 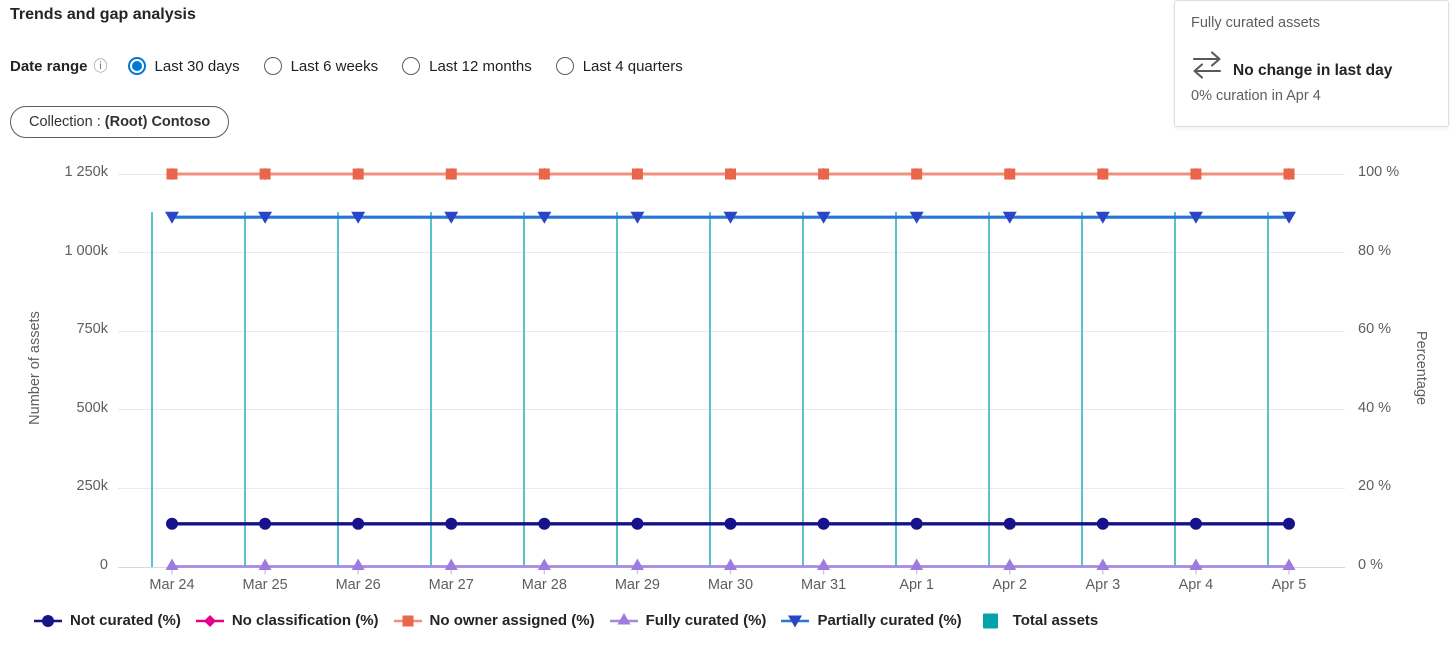 I want to click on diamond-marker-icon, so click(x=209, y=620).